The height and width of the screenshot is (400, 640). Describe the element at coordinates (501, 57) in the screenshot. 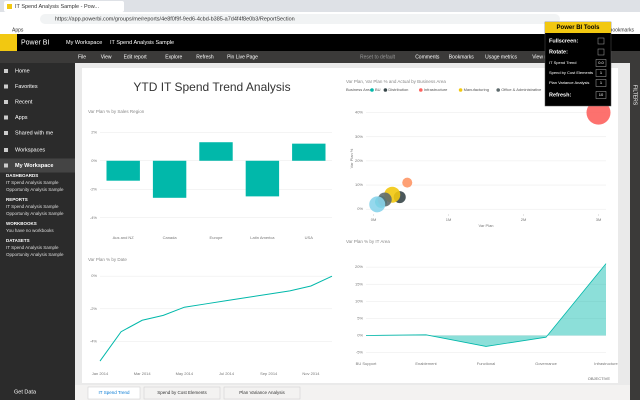

I see `toolbar-button: Usage metrics` at that location.